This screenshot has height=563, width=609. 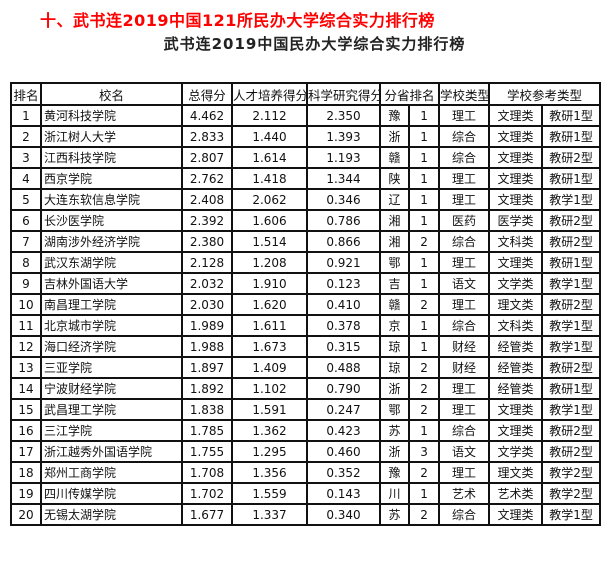 What do you see at coordinates (343, 283) in the screenshot?
I see `research-score-cell: 0.123` at bounding box center [343, 283].